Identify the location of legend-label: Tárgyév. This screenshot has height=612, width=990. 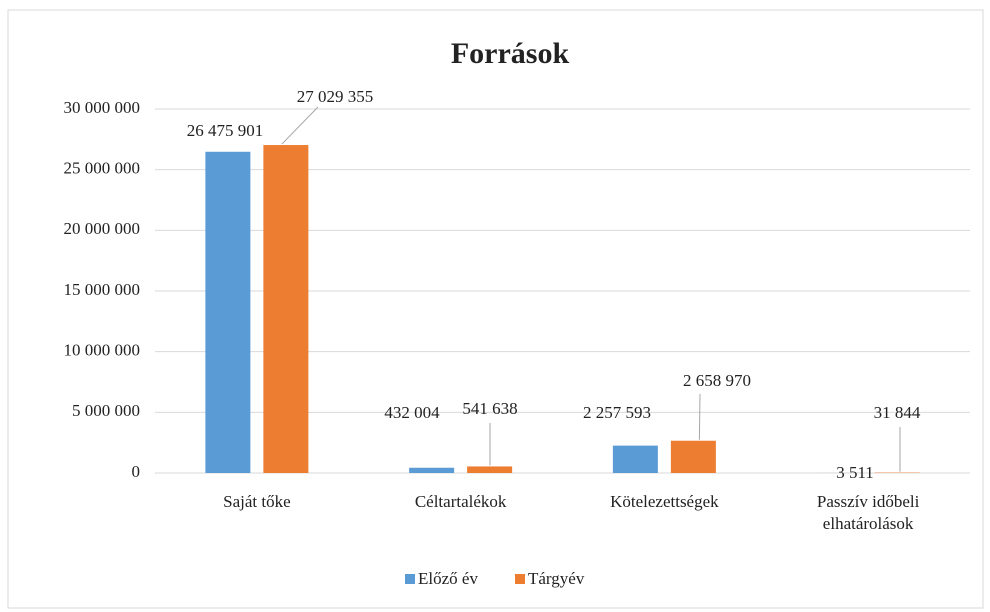
(556, 578).